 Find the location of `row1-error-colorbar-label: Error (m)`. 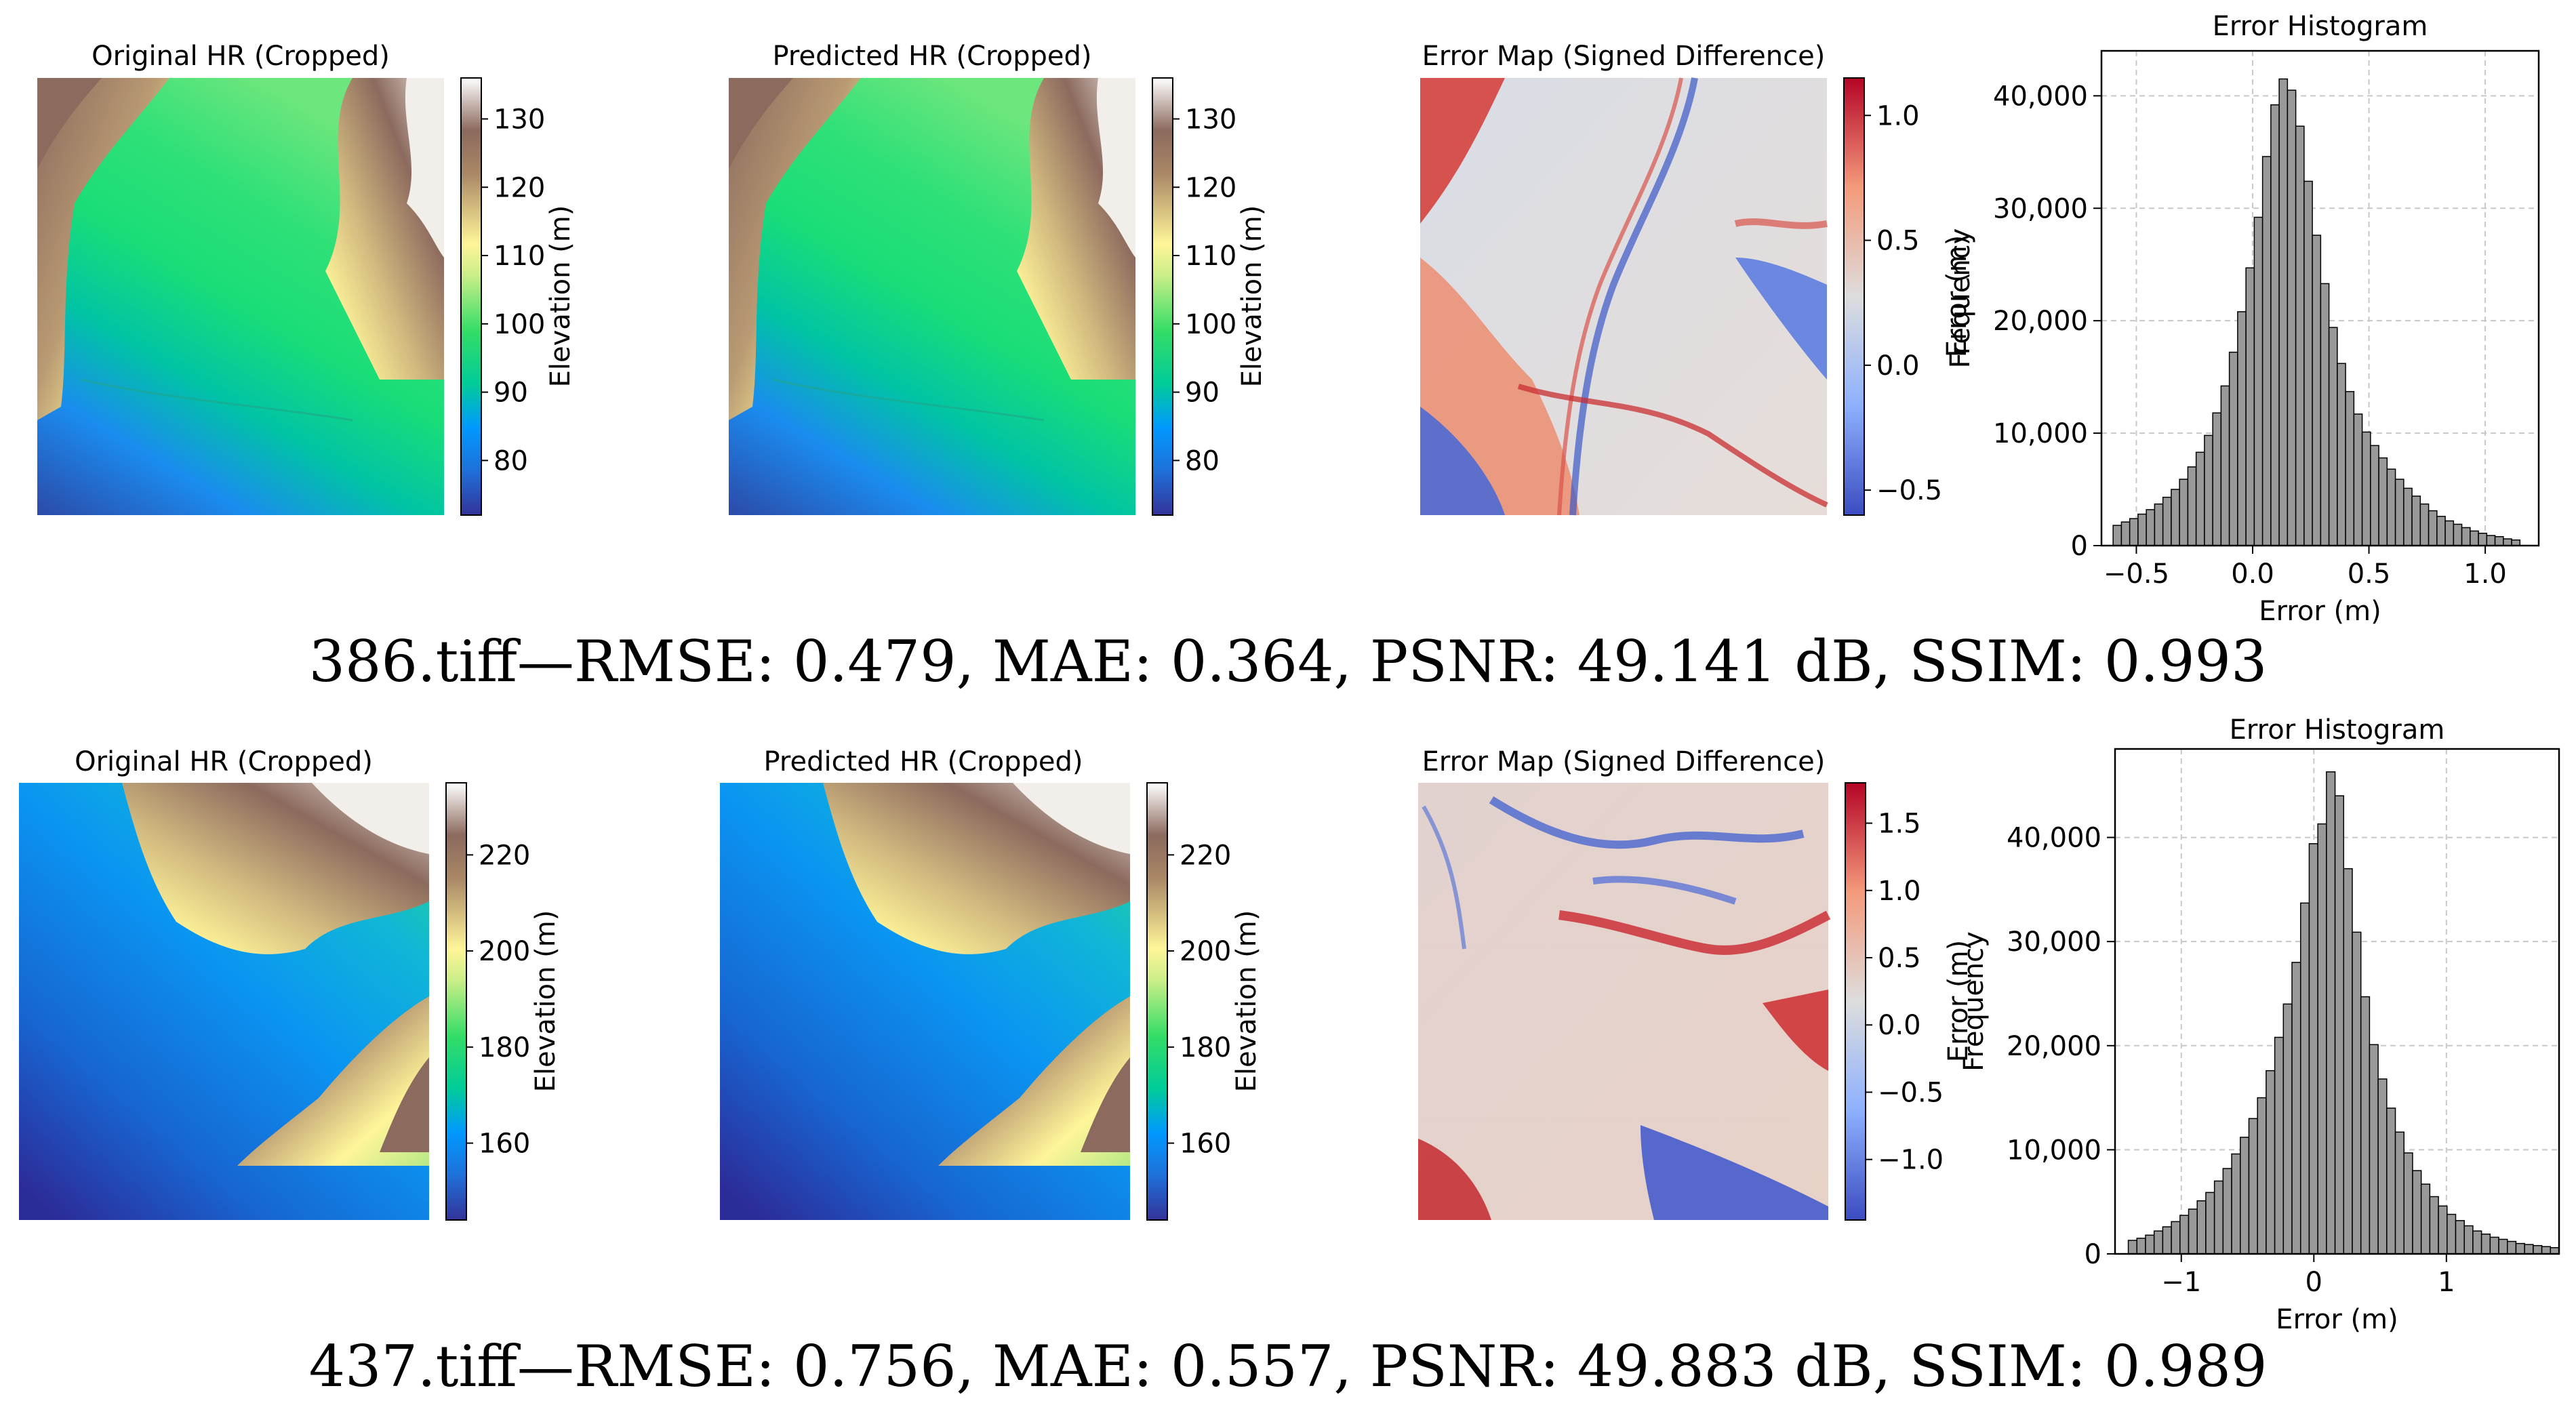

row1-error-colorbar-label: Error (m) is located at coordinates (1957, 296).